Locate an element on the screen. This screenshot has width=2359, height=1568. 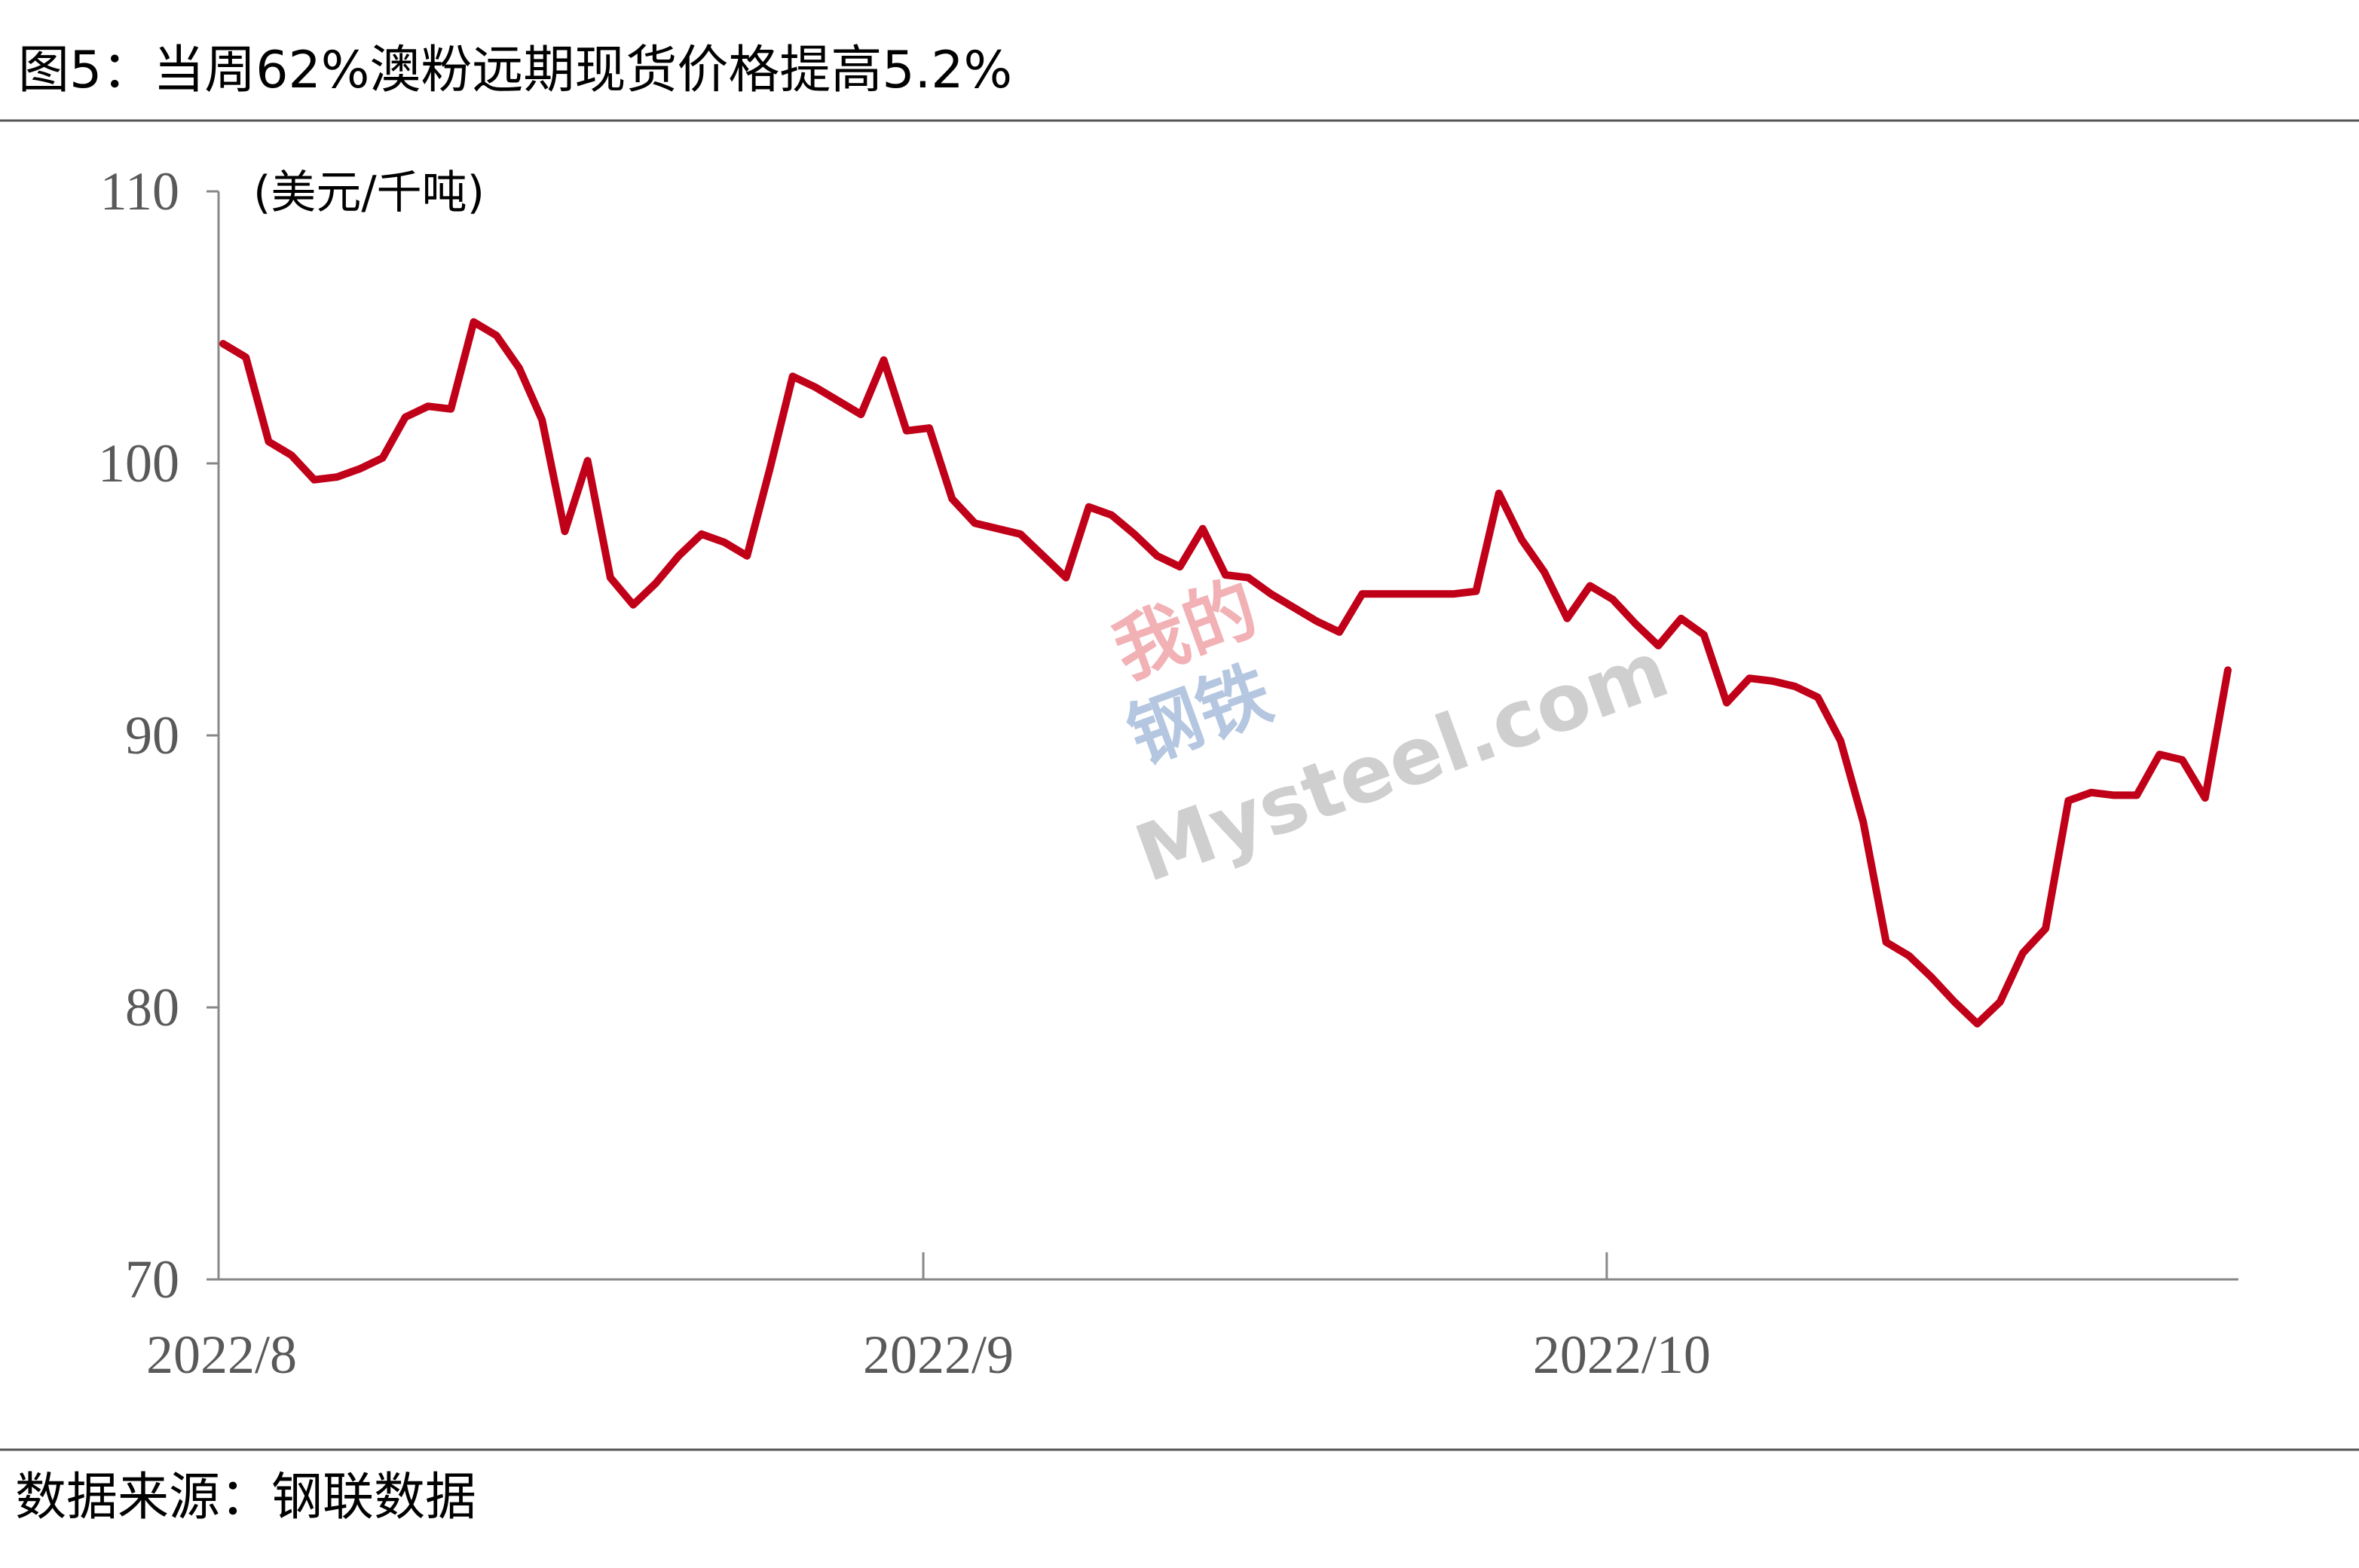
y-tick-label: 110 is located at coordinates (140, 191).